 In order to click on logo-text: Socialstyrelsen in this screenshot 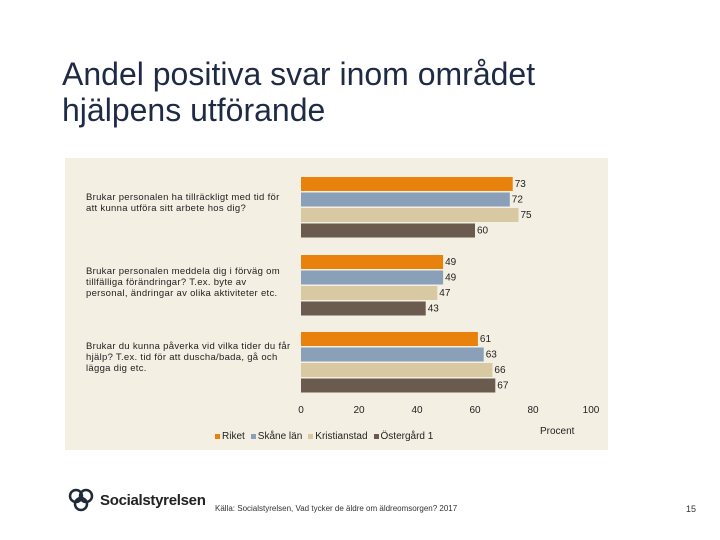, I will do `click(153, 500)`.